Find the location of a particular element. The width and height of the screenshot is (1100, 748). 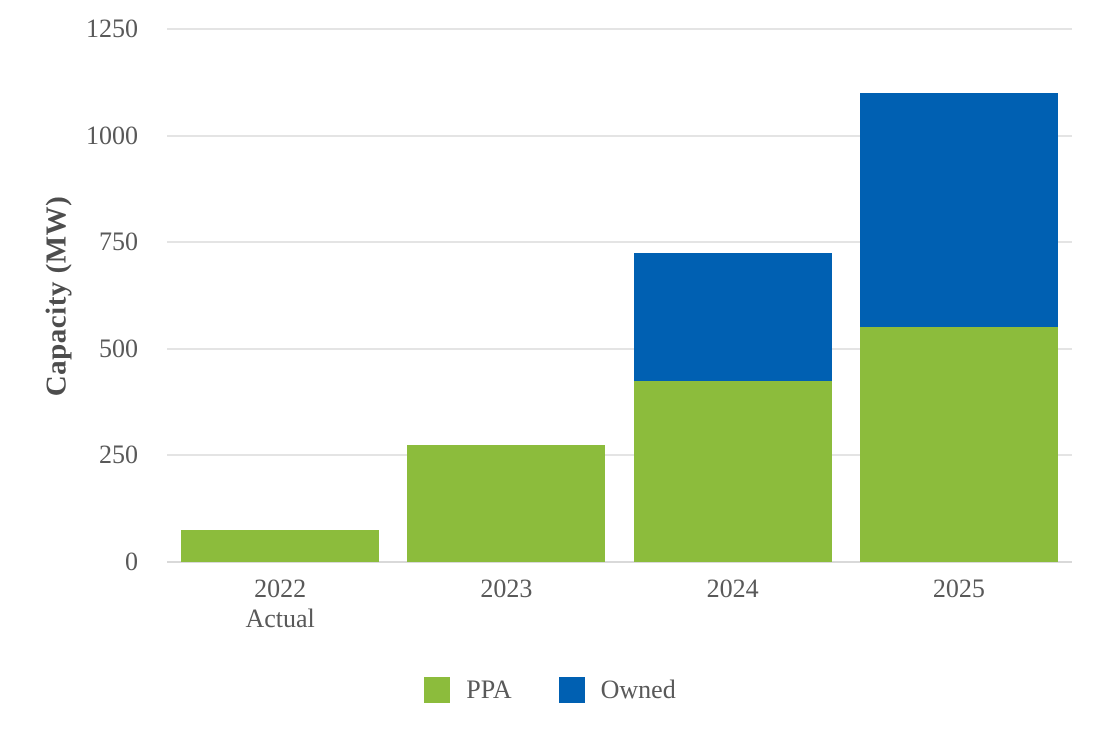

bar-2024-owned is located at coordinates (732, 316).